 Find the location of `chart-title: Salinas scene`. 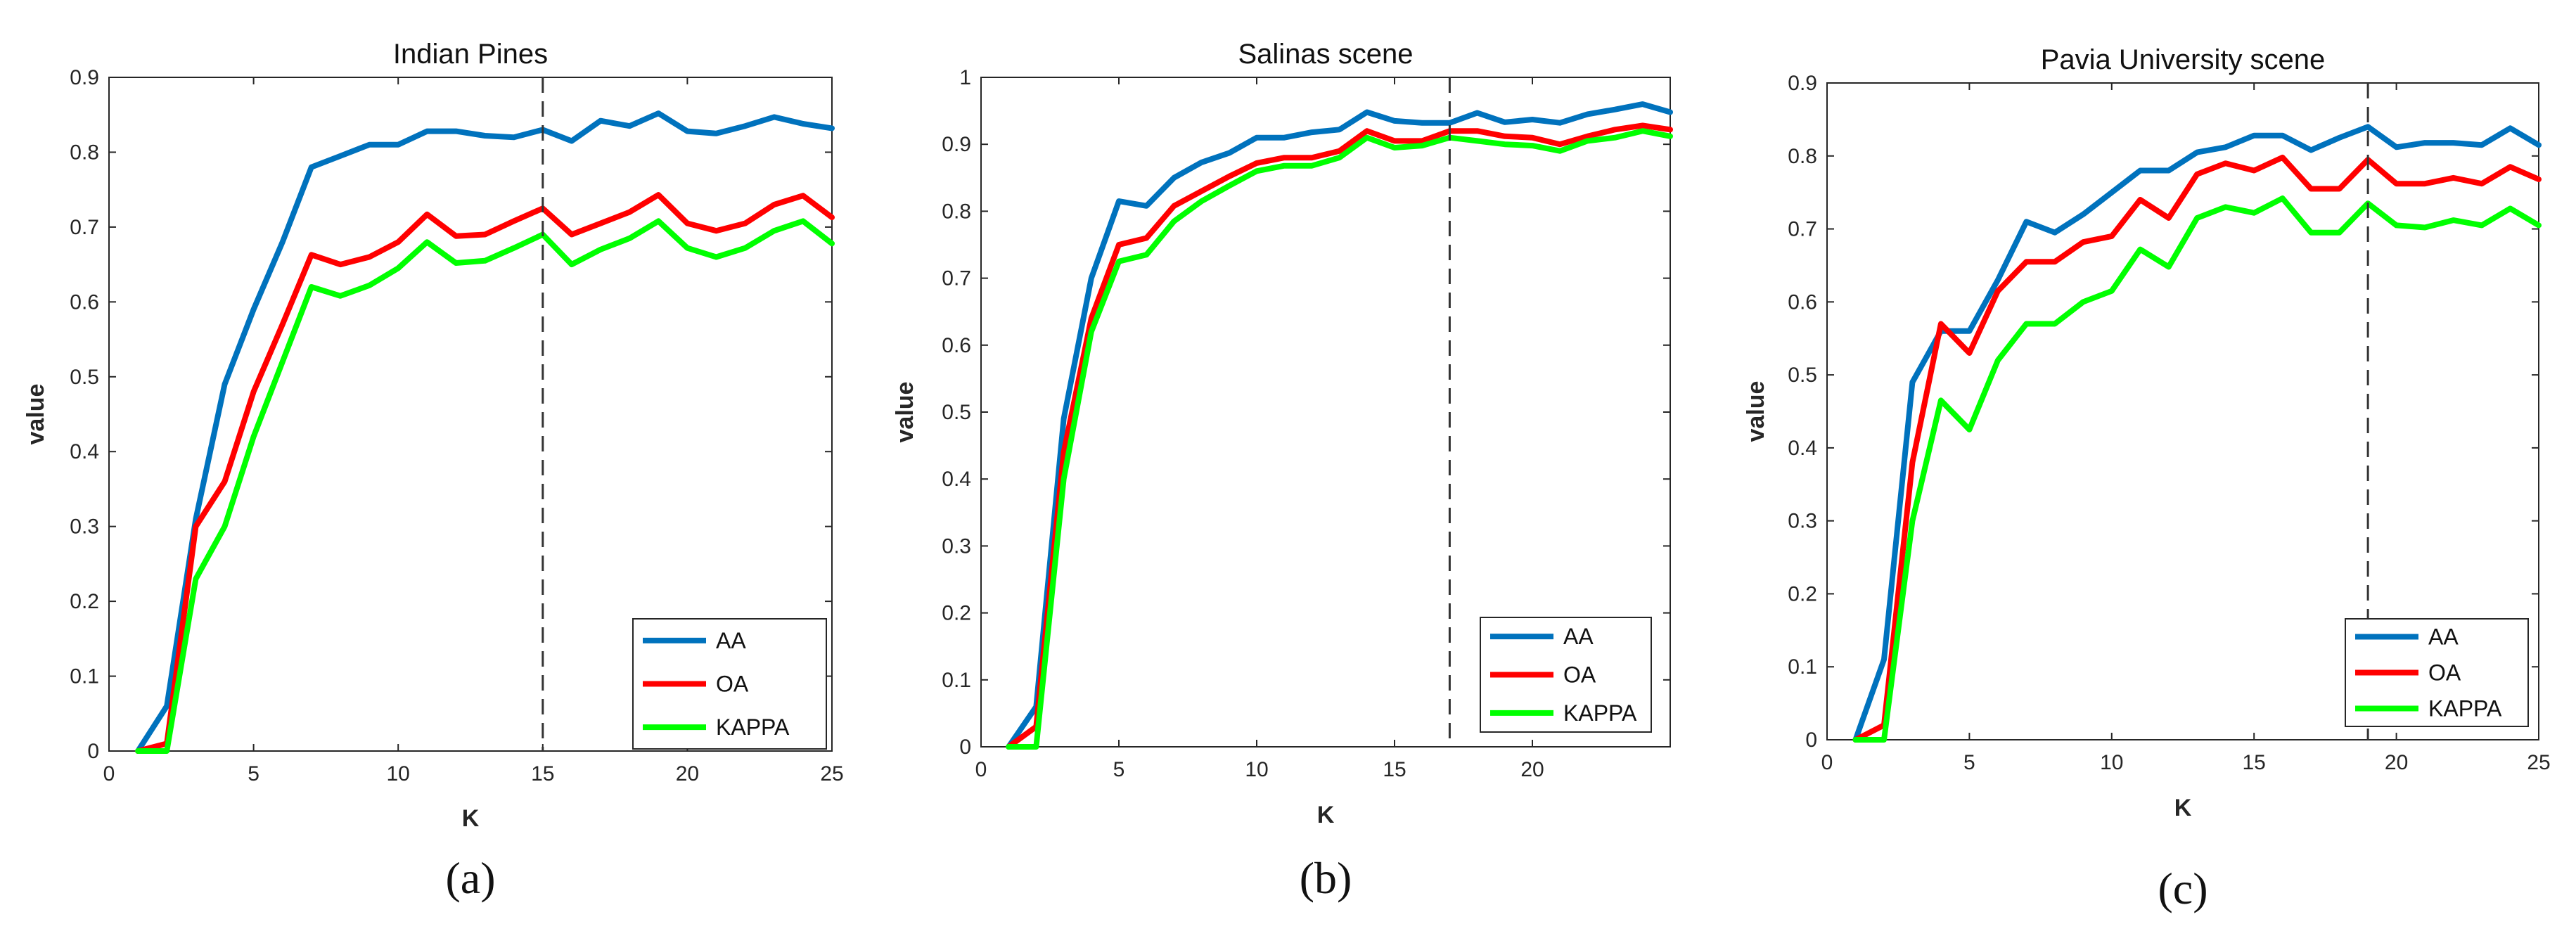

chart-title: Salinas scene is located at coordinates (1325, 54).